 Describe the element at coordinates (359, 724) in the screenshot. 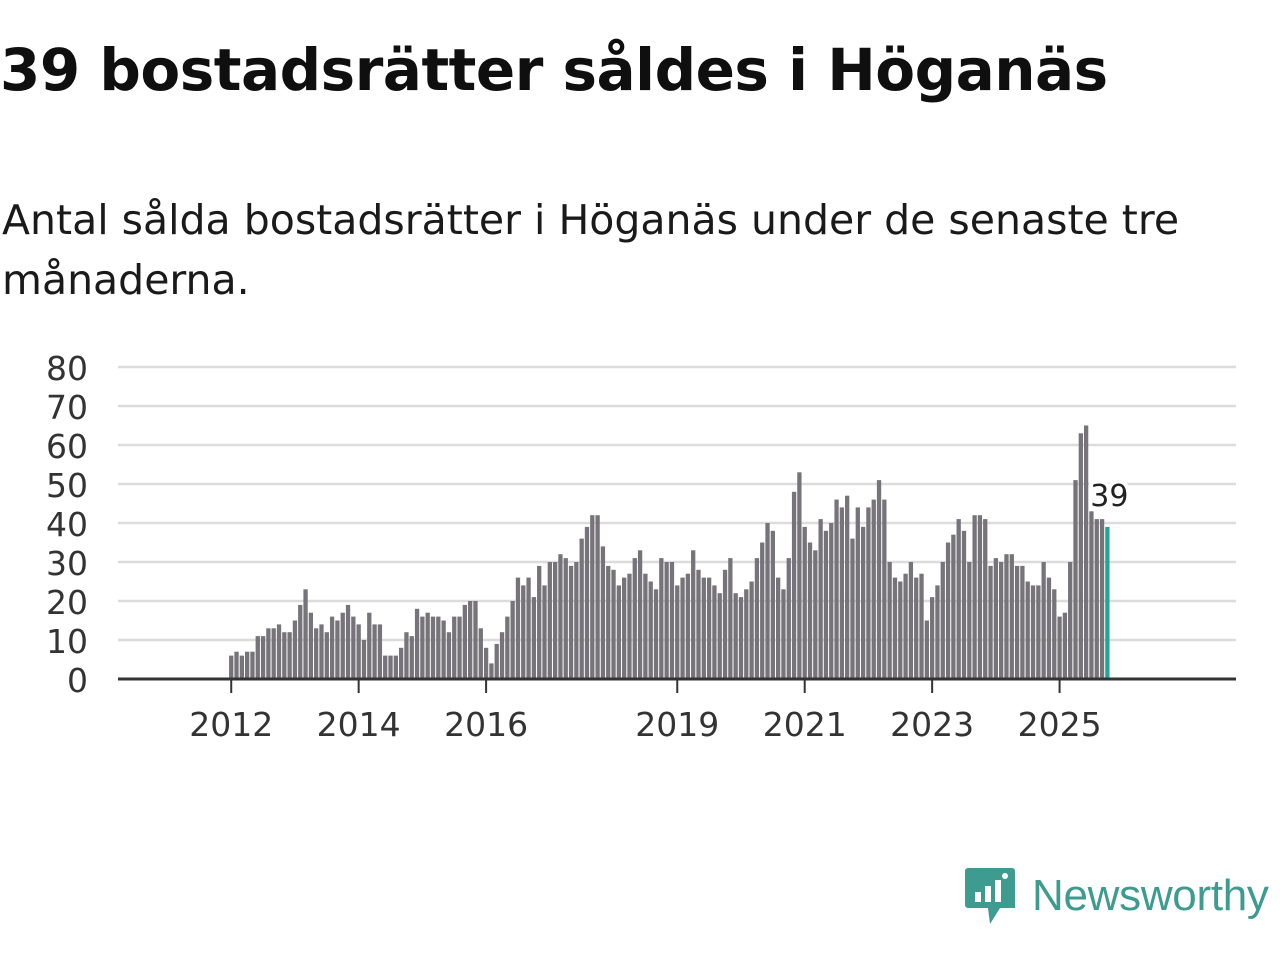

I see `x-tick-label: 2014` at that location.